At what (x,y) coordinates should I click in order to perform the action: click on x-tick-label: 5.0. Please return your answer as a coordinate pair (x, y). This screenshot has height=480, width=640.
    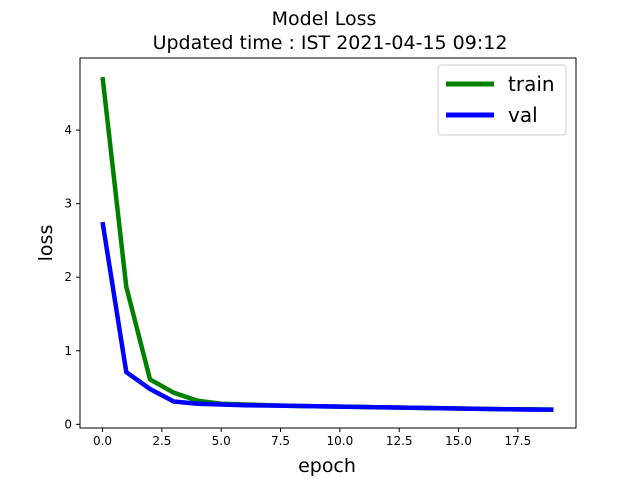
    Looking at the image, I should click on (221, 441).